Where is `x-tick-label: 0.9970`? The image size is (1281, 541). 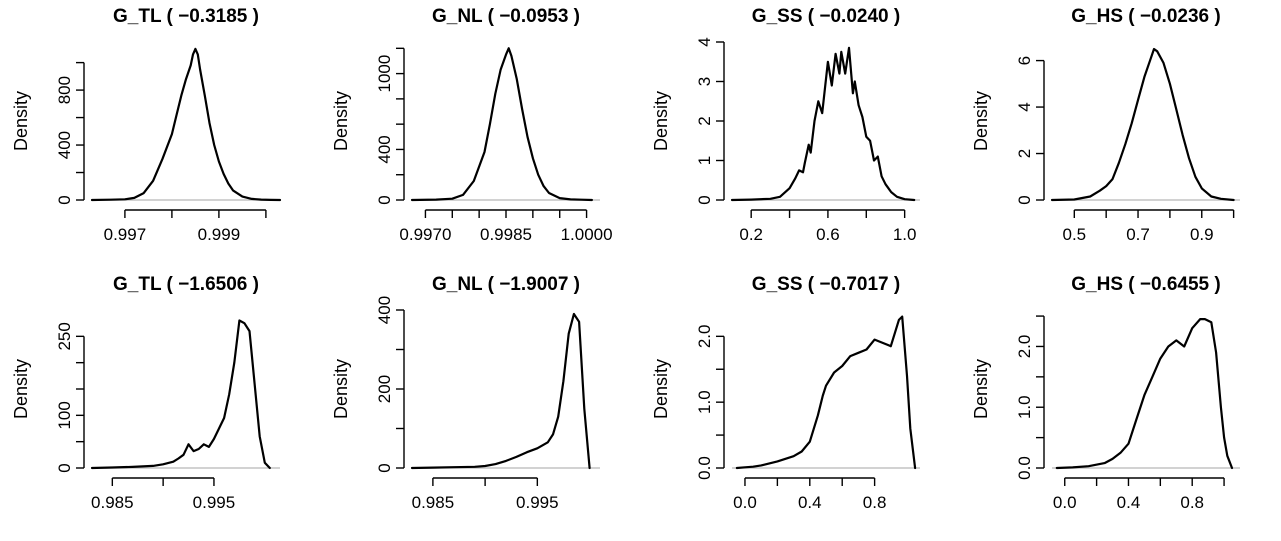 x-tick-label: 0.9970 is located at coordinates (425, 234).